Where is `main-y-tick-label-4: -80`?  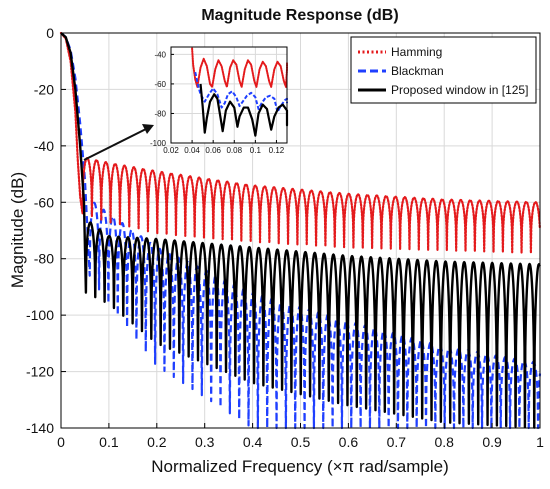
main-y-tick-label-4: -80 is located at coordinates (44, 259).